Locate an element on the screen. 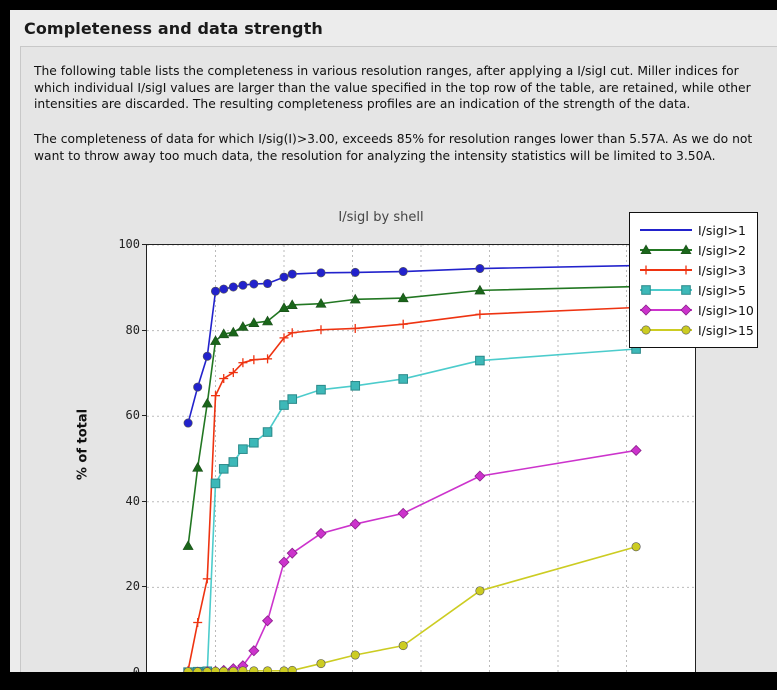 This screenshot has height=690, width=777. y-tick-label: 40 is located at coordinates (132, 500).